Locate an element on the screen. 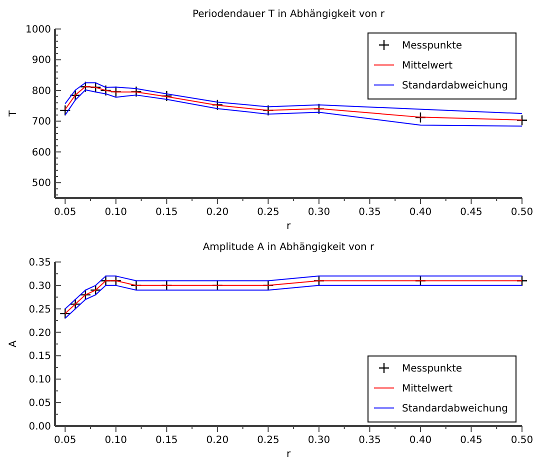  chart-title: Periodendauer T in Abhängigkeit von r is located at coordinates (289, 14).